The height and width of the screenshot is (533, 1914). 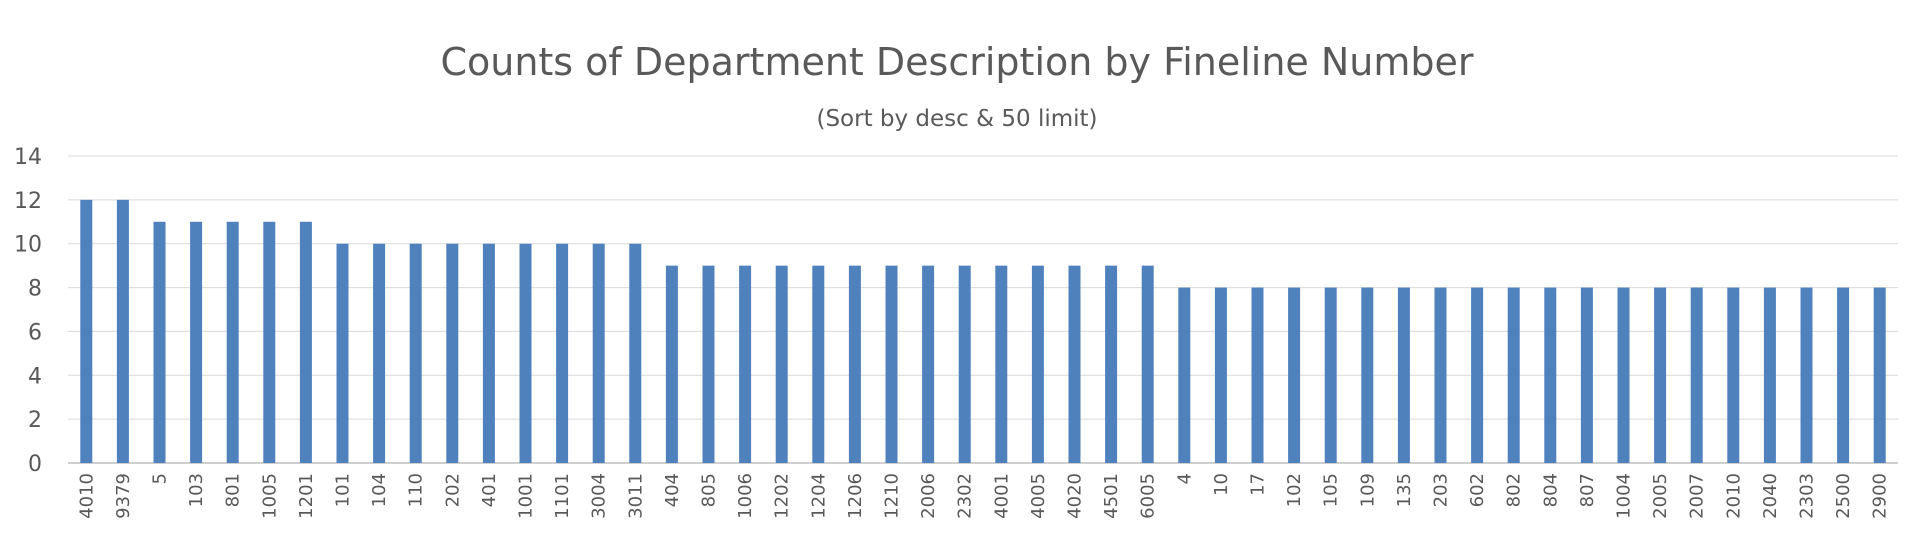 I want to click on x-tick-label: 2040, so click(x=1770, y=496).